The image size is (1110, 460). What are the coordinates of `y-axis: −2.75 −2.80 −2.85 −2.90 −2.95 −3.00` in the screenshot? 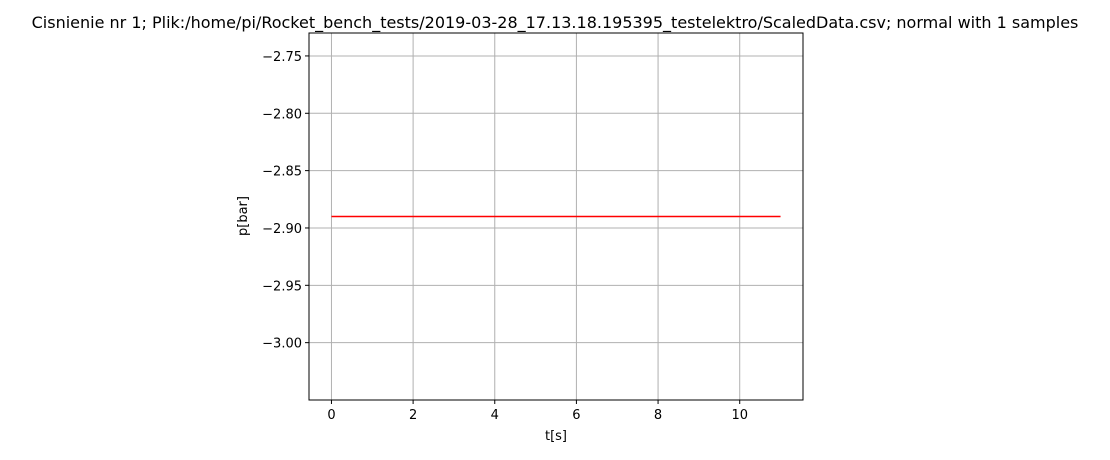 It's located at (285, 201).